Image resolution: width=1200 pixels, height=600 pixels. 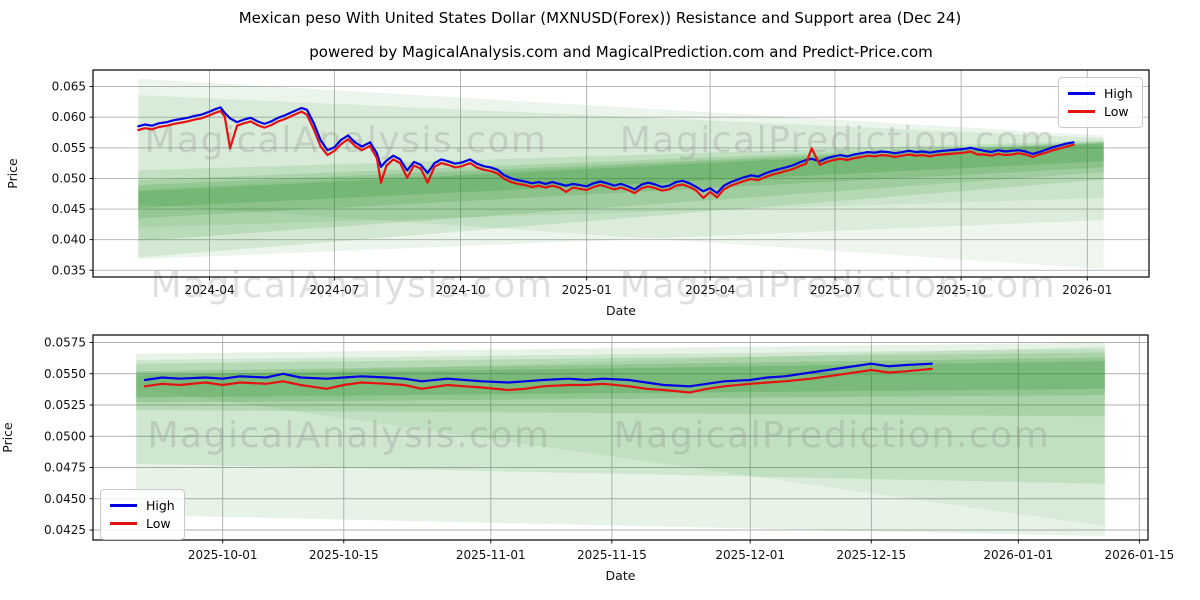 What do you see at coordinates (334, 290) in the screenshot?
I see `x-tick-label: 2024-07` at bounding box center [334, 290].